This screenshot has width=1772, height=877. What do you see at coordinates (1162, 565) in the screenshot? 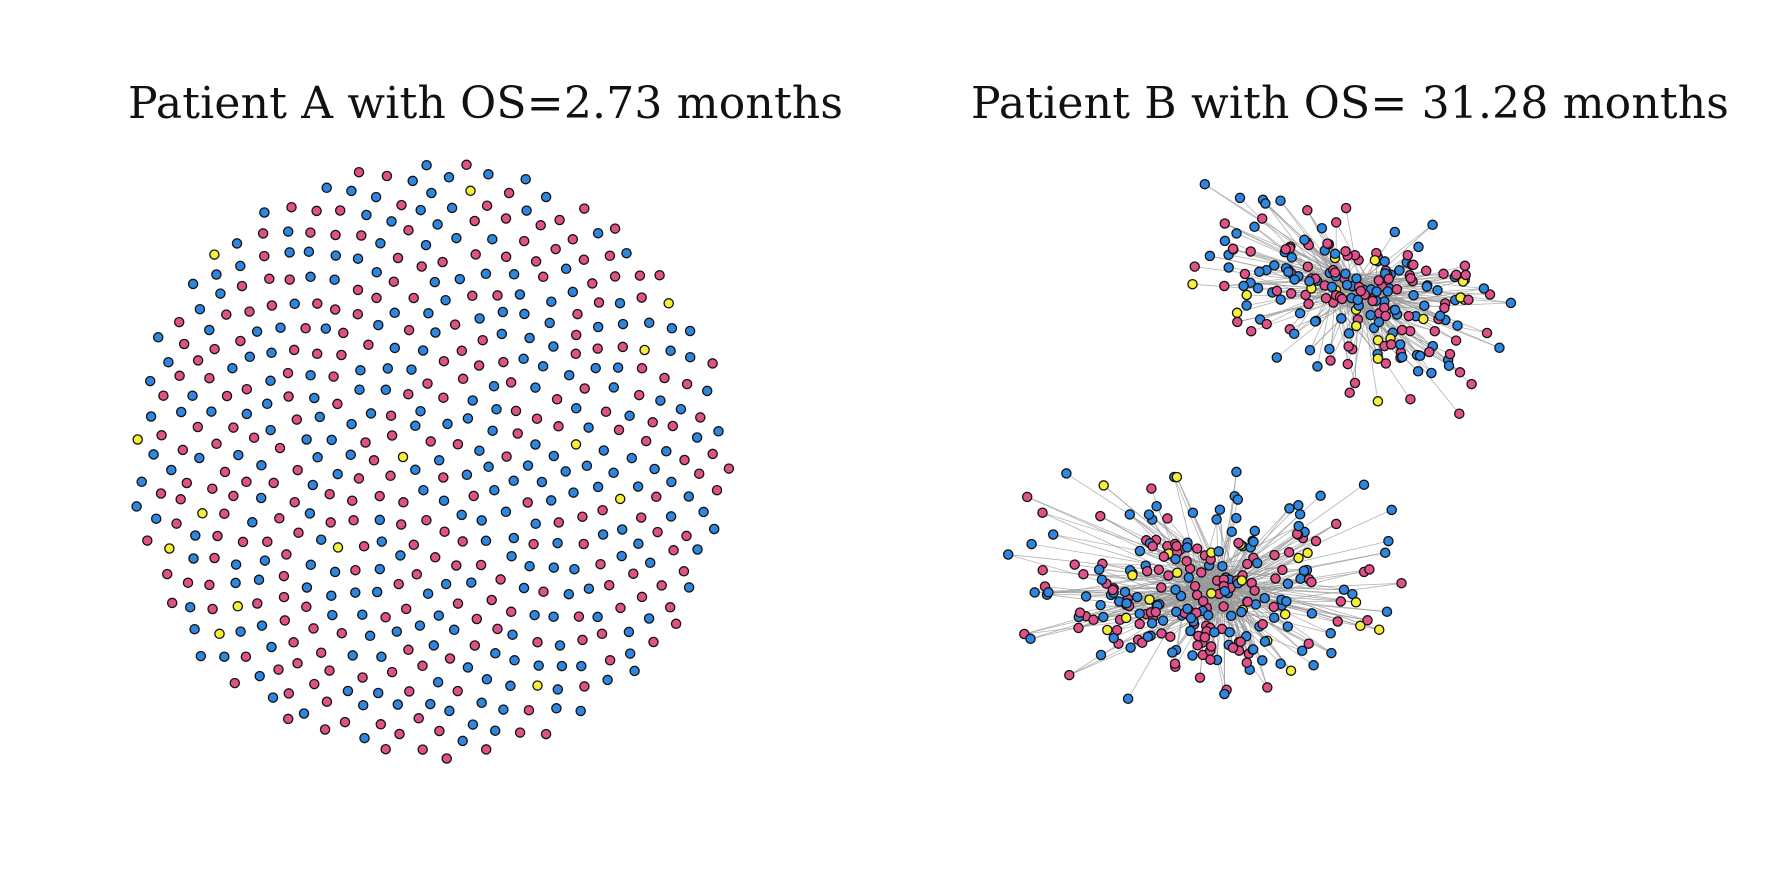
I see `panel-b-edge` at bounding box center [1162, 565].